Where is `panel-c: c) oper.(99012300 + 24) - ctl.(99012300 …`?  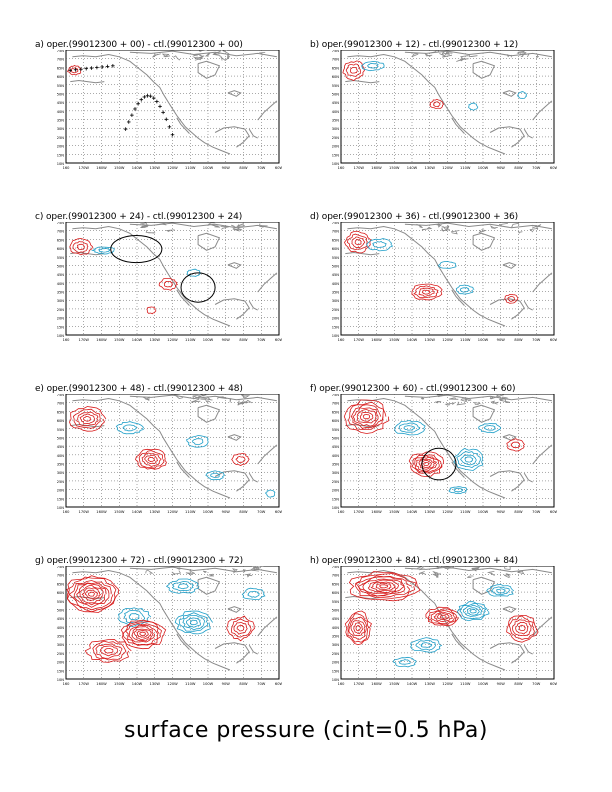
panel-c: c) oper.(99012300 + 24) - ctl.(99012300 … is located at coordinates (162, 279).